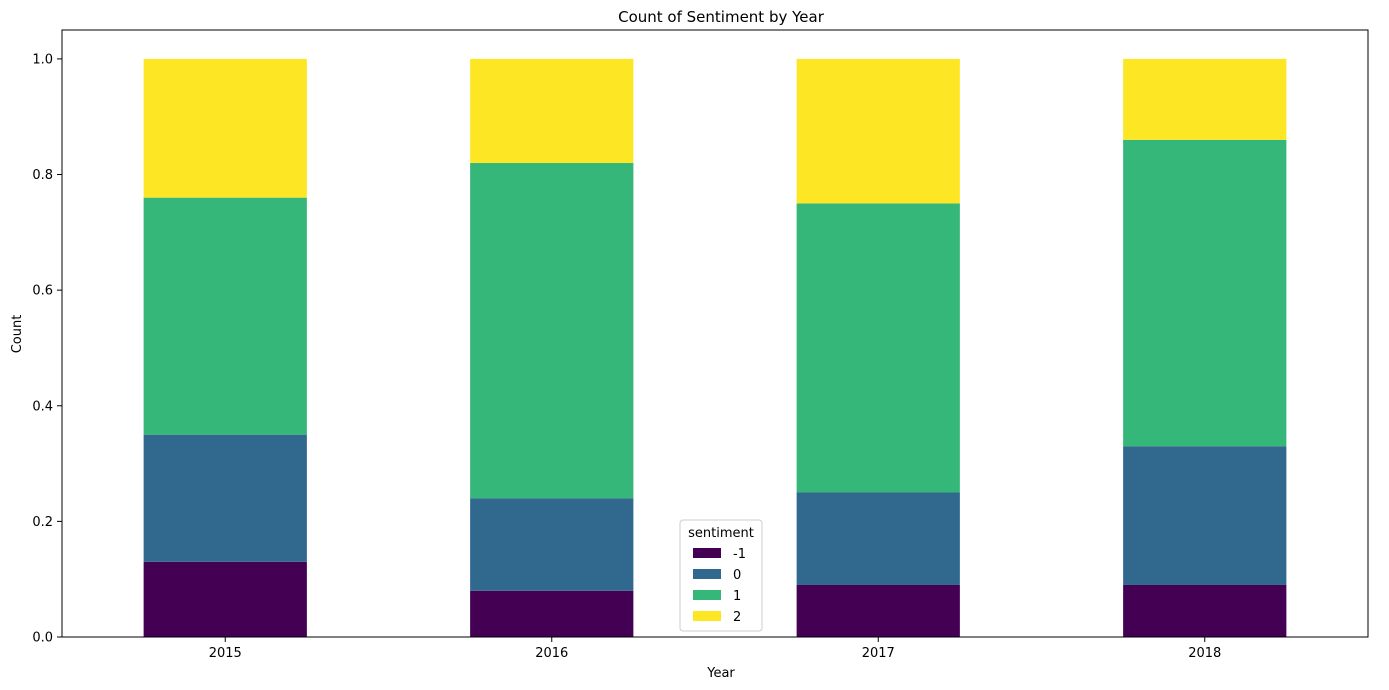 Image resolution: width=1389 pixels, height=690 pixels. Describe the element at coordinates (720, 673) in the screenshot. I see `x-axis-label: Year` at that location.